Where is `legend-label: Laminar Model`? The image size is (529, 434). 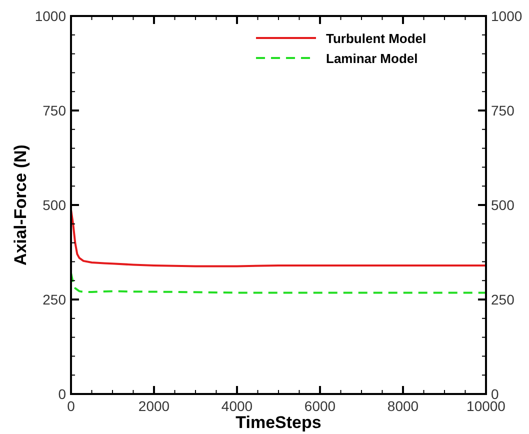
legend-label: Laminar Model is located at coordinates (372, 58).